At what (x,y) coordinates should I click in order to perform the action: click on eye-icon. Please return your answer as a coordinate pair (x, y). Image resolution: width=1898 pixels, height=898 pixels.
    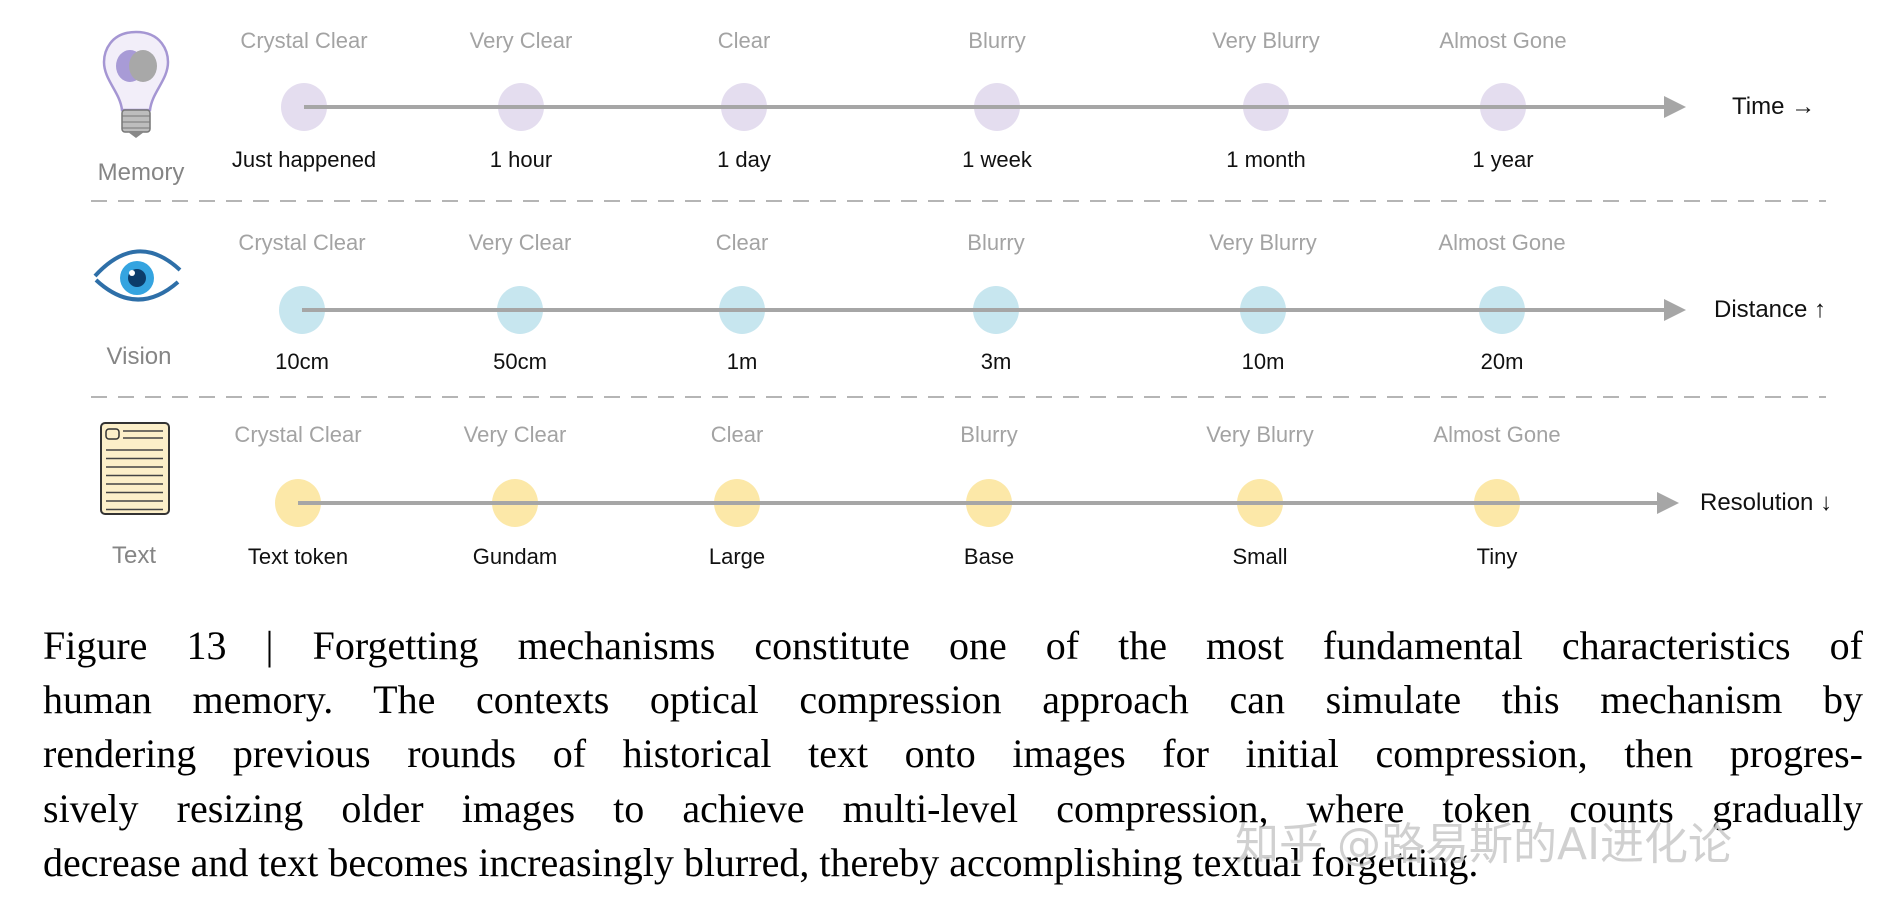
    Looking at the image, I should click on (137, 275).